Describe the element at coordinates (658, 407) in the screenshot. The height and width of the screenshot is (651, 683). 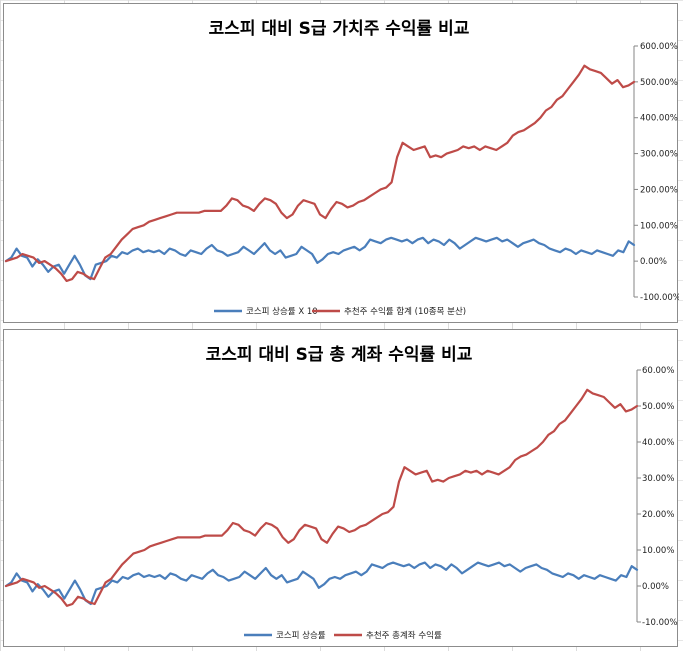
I see `chart-2-y-tick-label-1: 50.00%` at that location.